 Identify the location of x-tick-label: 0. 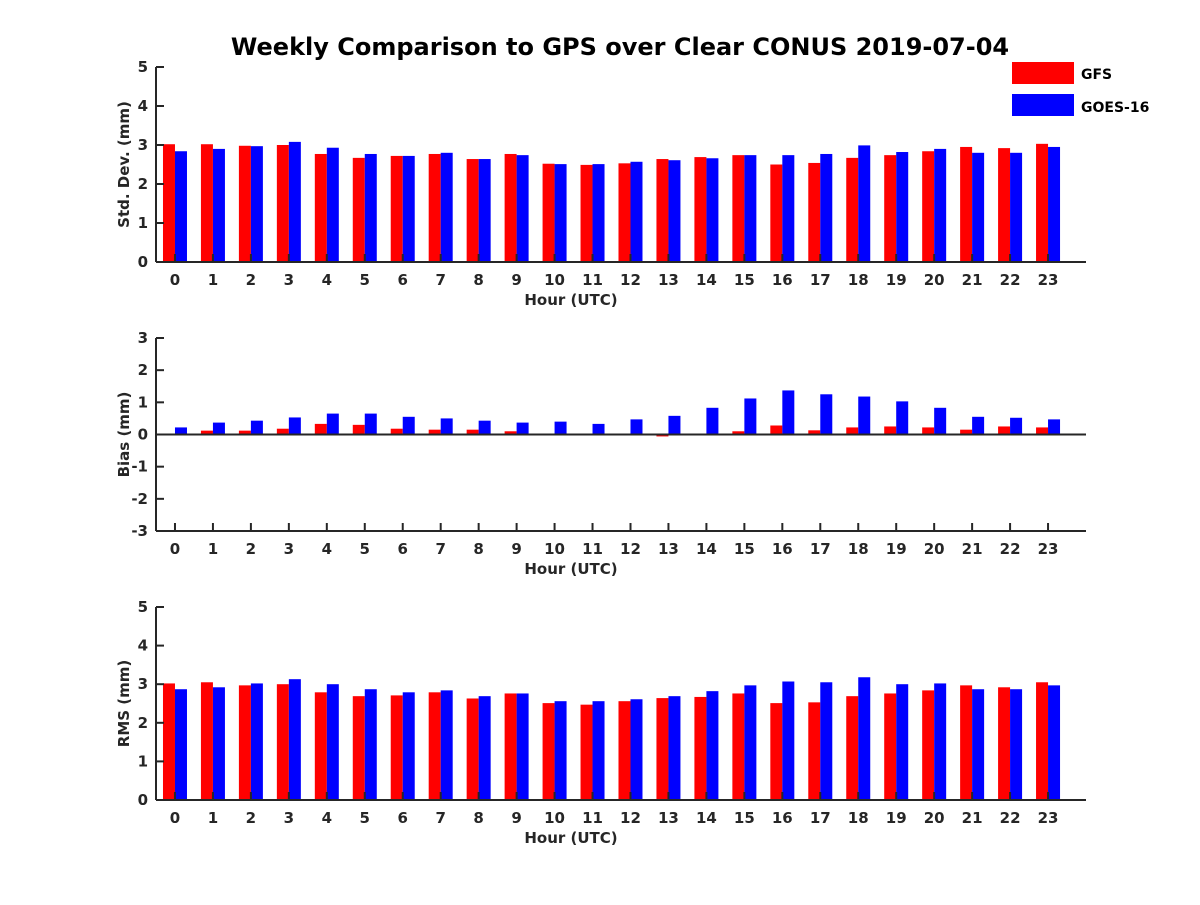
(175, 280).